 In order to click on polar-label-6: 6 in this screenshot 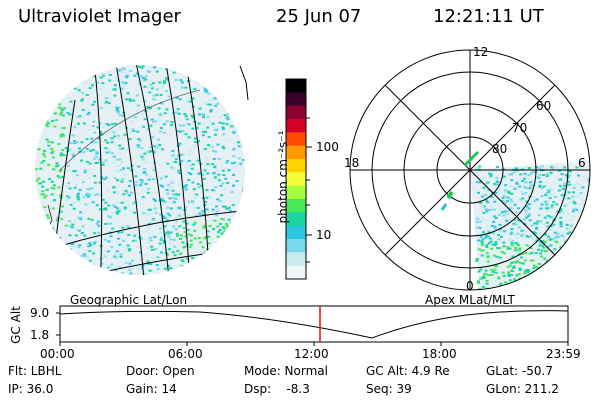, I will do `click(582, 163)`.